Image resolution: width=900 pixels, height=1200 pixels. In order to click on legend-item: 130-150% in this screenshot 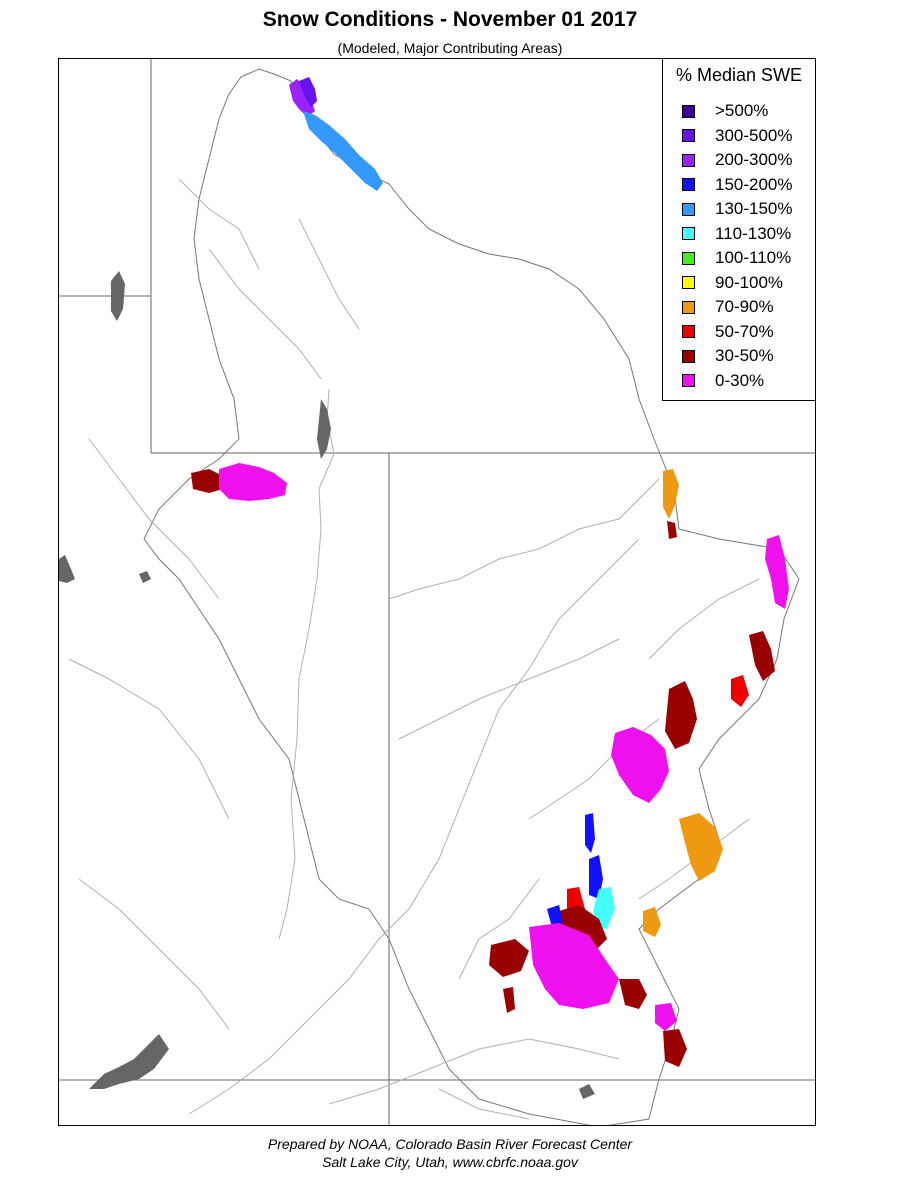, I will do `click(737, 209)`.